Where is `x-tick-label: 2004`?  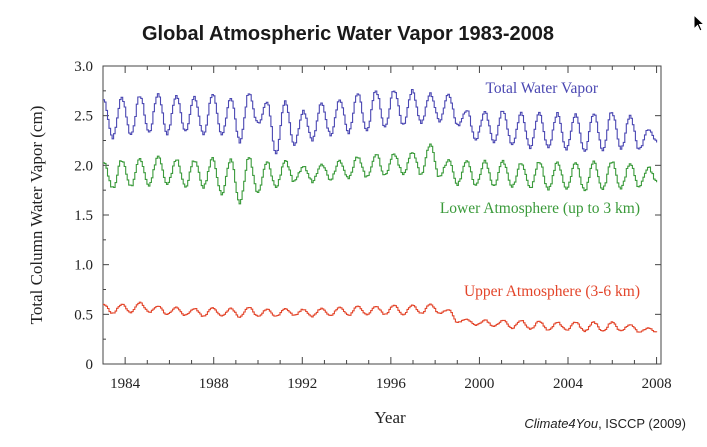
x-tick-label: 2004 is located at coordinates (568, 384).